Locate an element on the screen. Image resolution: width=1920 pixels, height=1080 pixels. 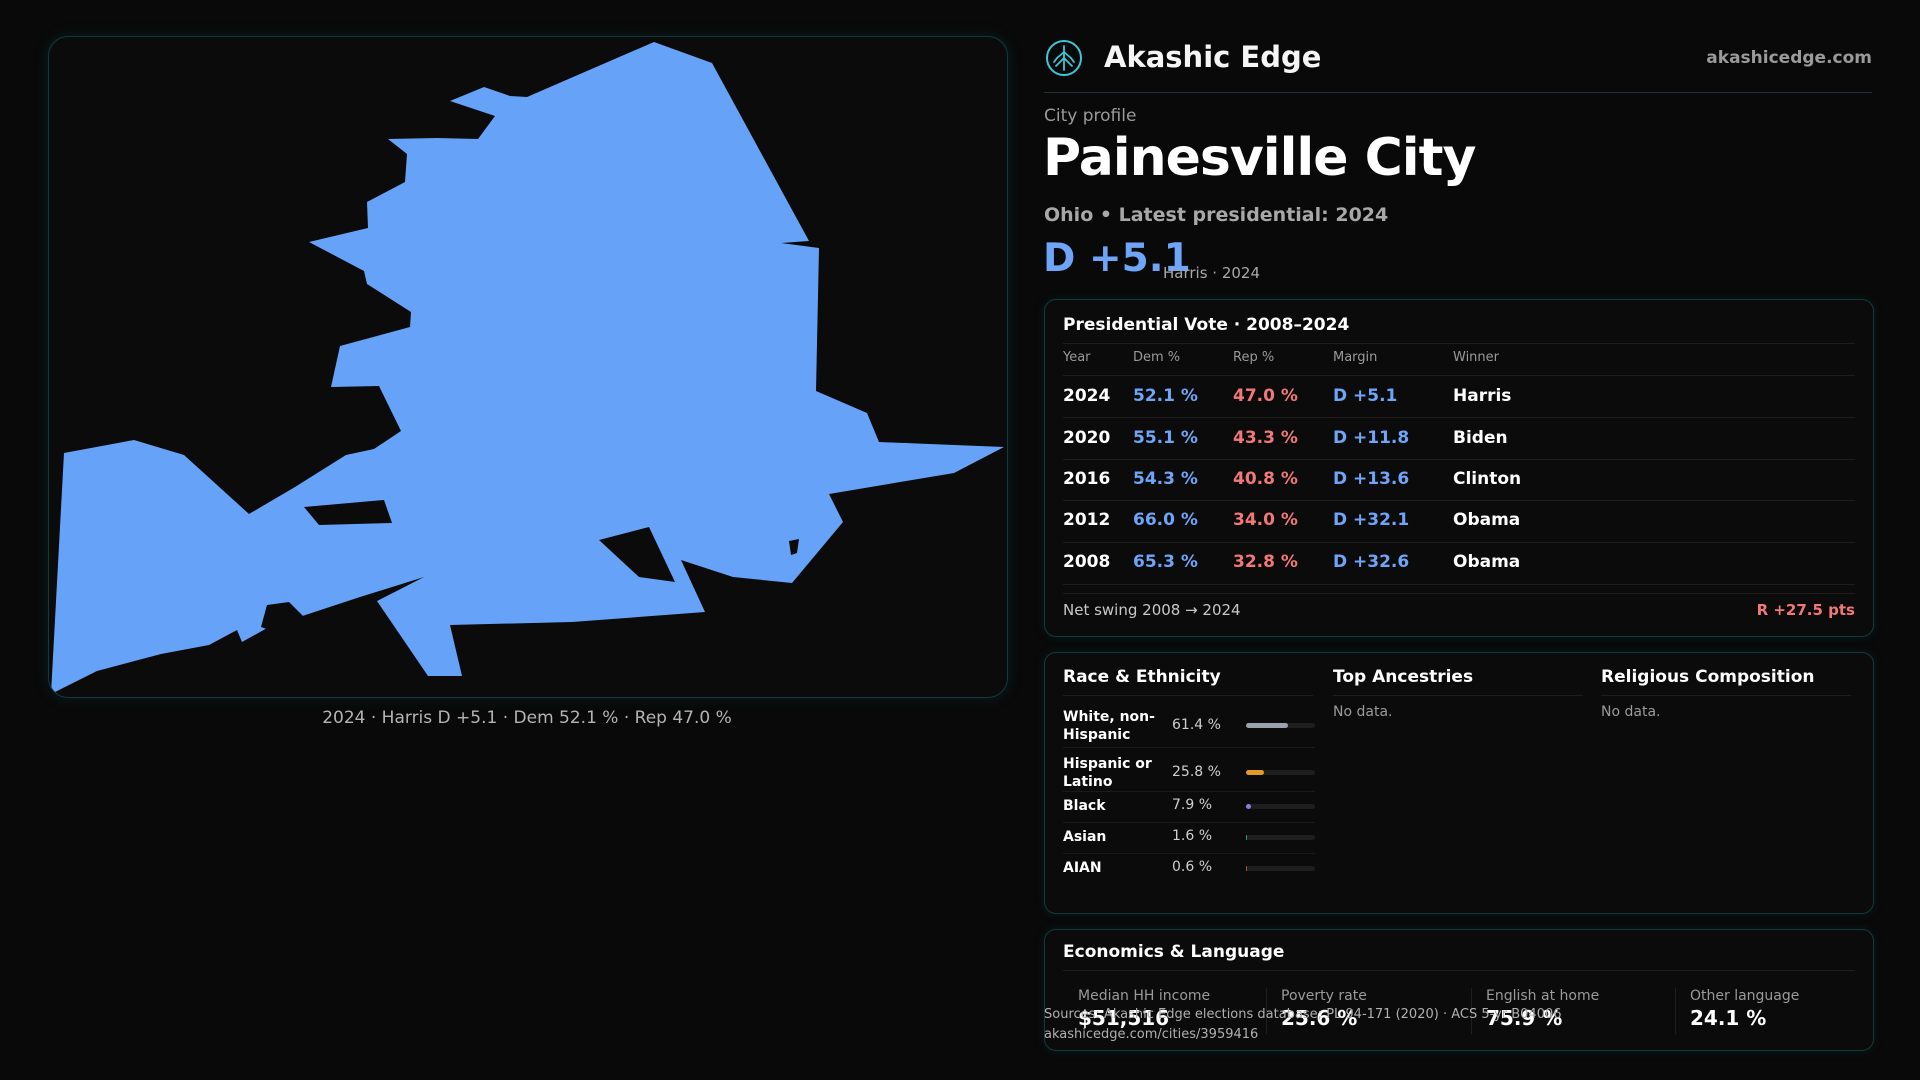
stat-value: $51,516 is located at coordinates (1124, 1018).